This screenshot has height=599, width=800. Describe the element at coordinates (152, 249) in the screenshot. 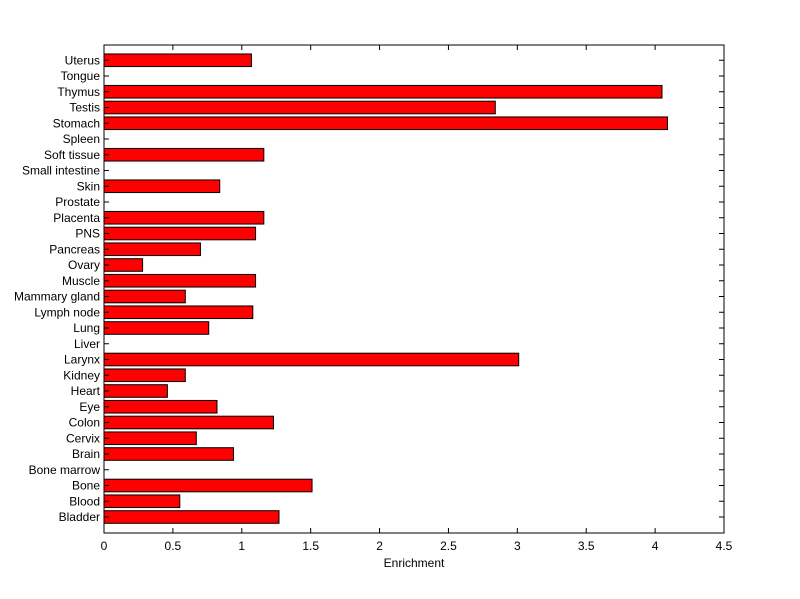

I see `bar-pancreas` at that location.